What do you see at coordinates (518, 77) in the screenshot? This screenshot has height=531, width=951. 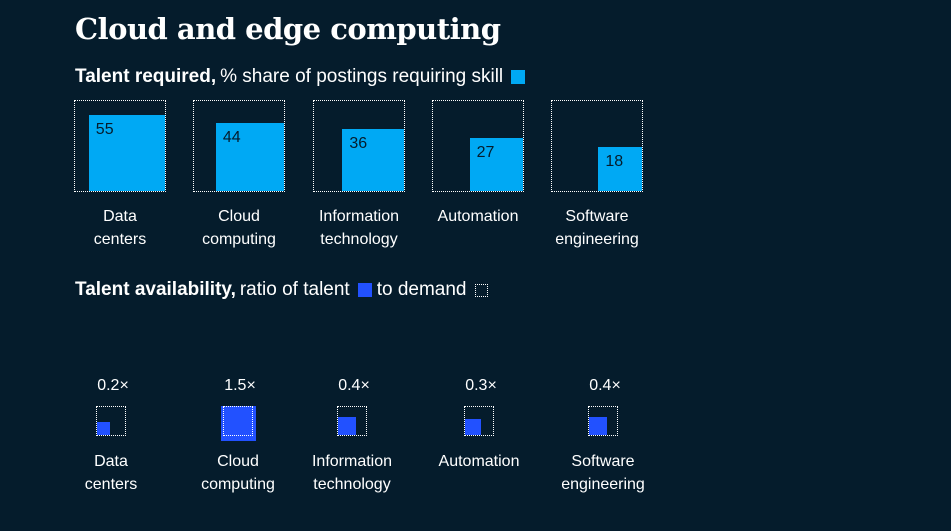 I see `talent-required-legend-swatch` at bounding box center [518, 77].